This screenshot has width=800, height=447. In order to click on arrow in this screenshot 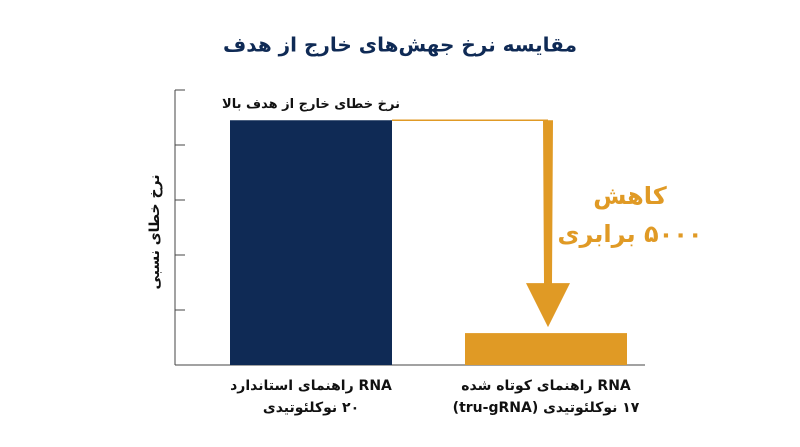, I will do `click(548, 224)`.